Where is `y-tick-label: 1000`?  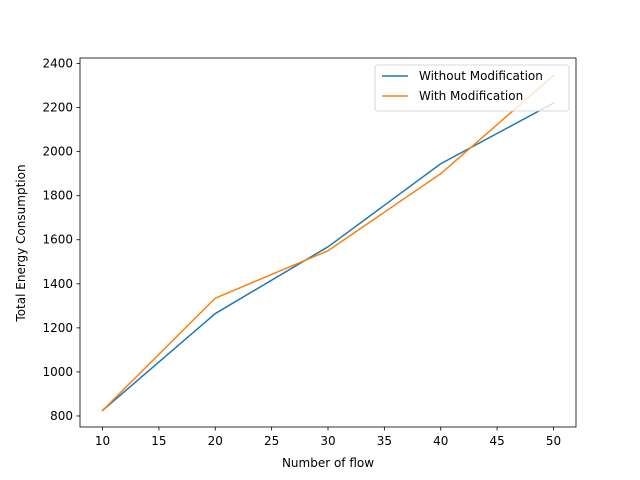 y-tick-label: 1000 is located at coordinates (57, 372).